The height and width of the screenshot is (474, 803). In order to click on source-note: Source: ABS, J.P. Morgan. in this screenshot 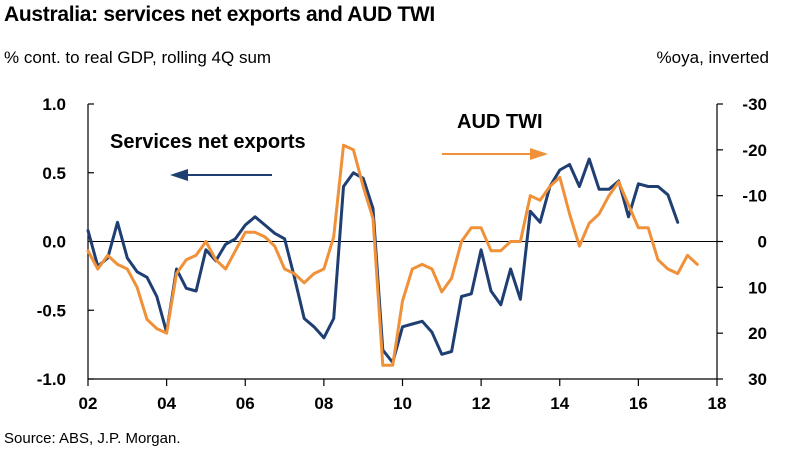, I will do `click(92, 438)`.